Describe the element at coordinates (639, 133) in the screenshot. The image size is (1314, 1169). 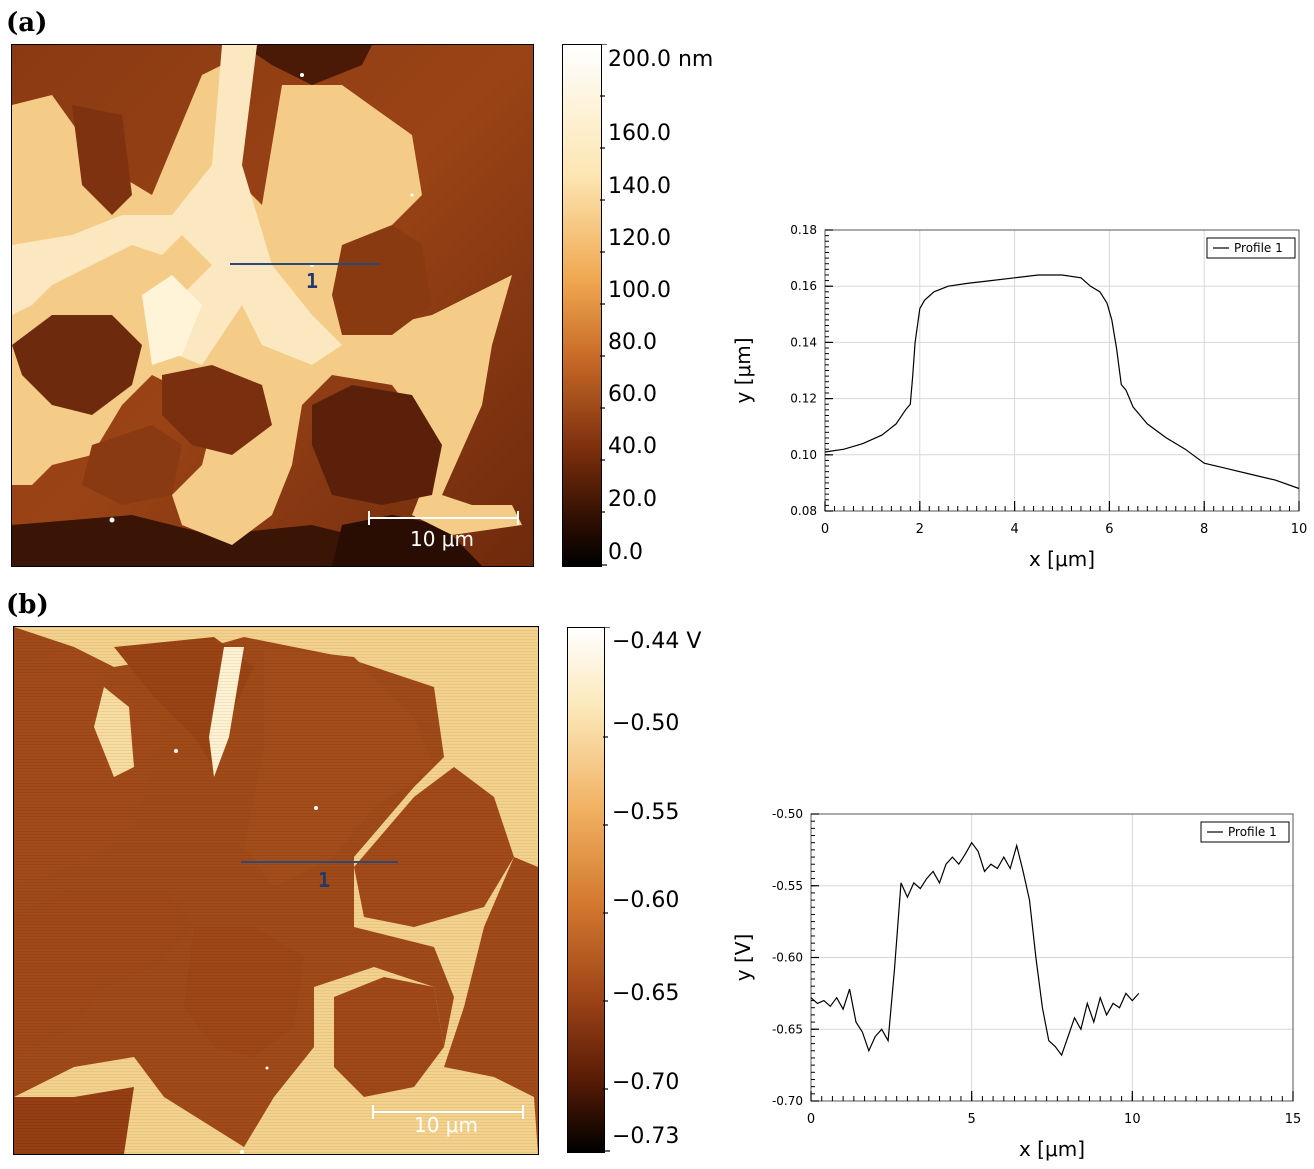
I see `colorbar-tick-label: 160.0` at that location.